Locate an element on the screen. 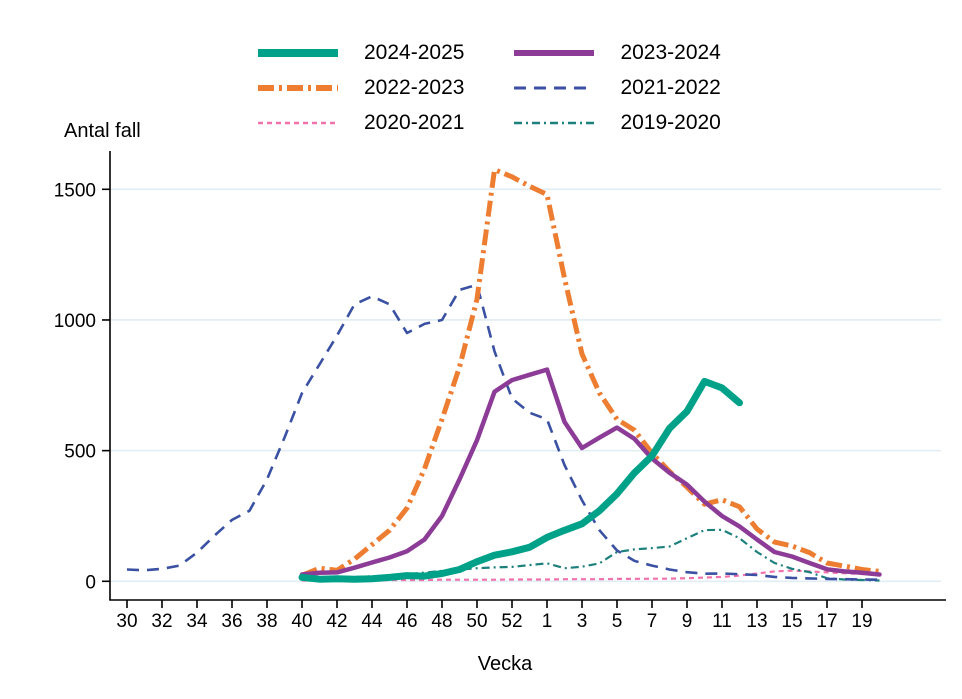 Image resolution: width=962 pixels, height=699 pixels. x-tick-label: 9 is located at coordinates (687, 621).